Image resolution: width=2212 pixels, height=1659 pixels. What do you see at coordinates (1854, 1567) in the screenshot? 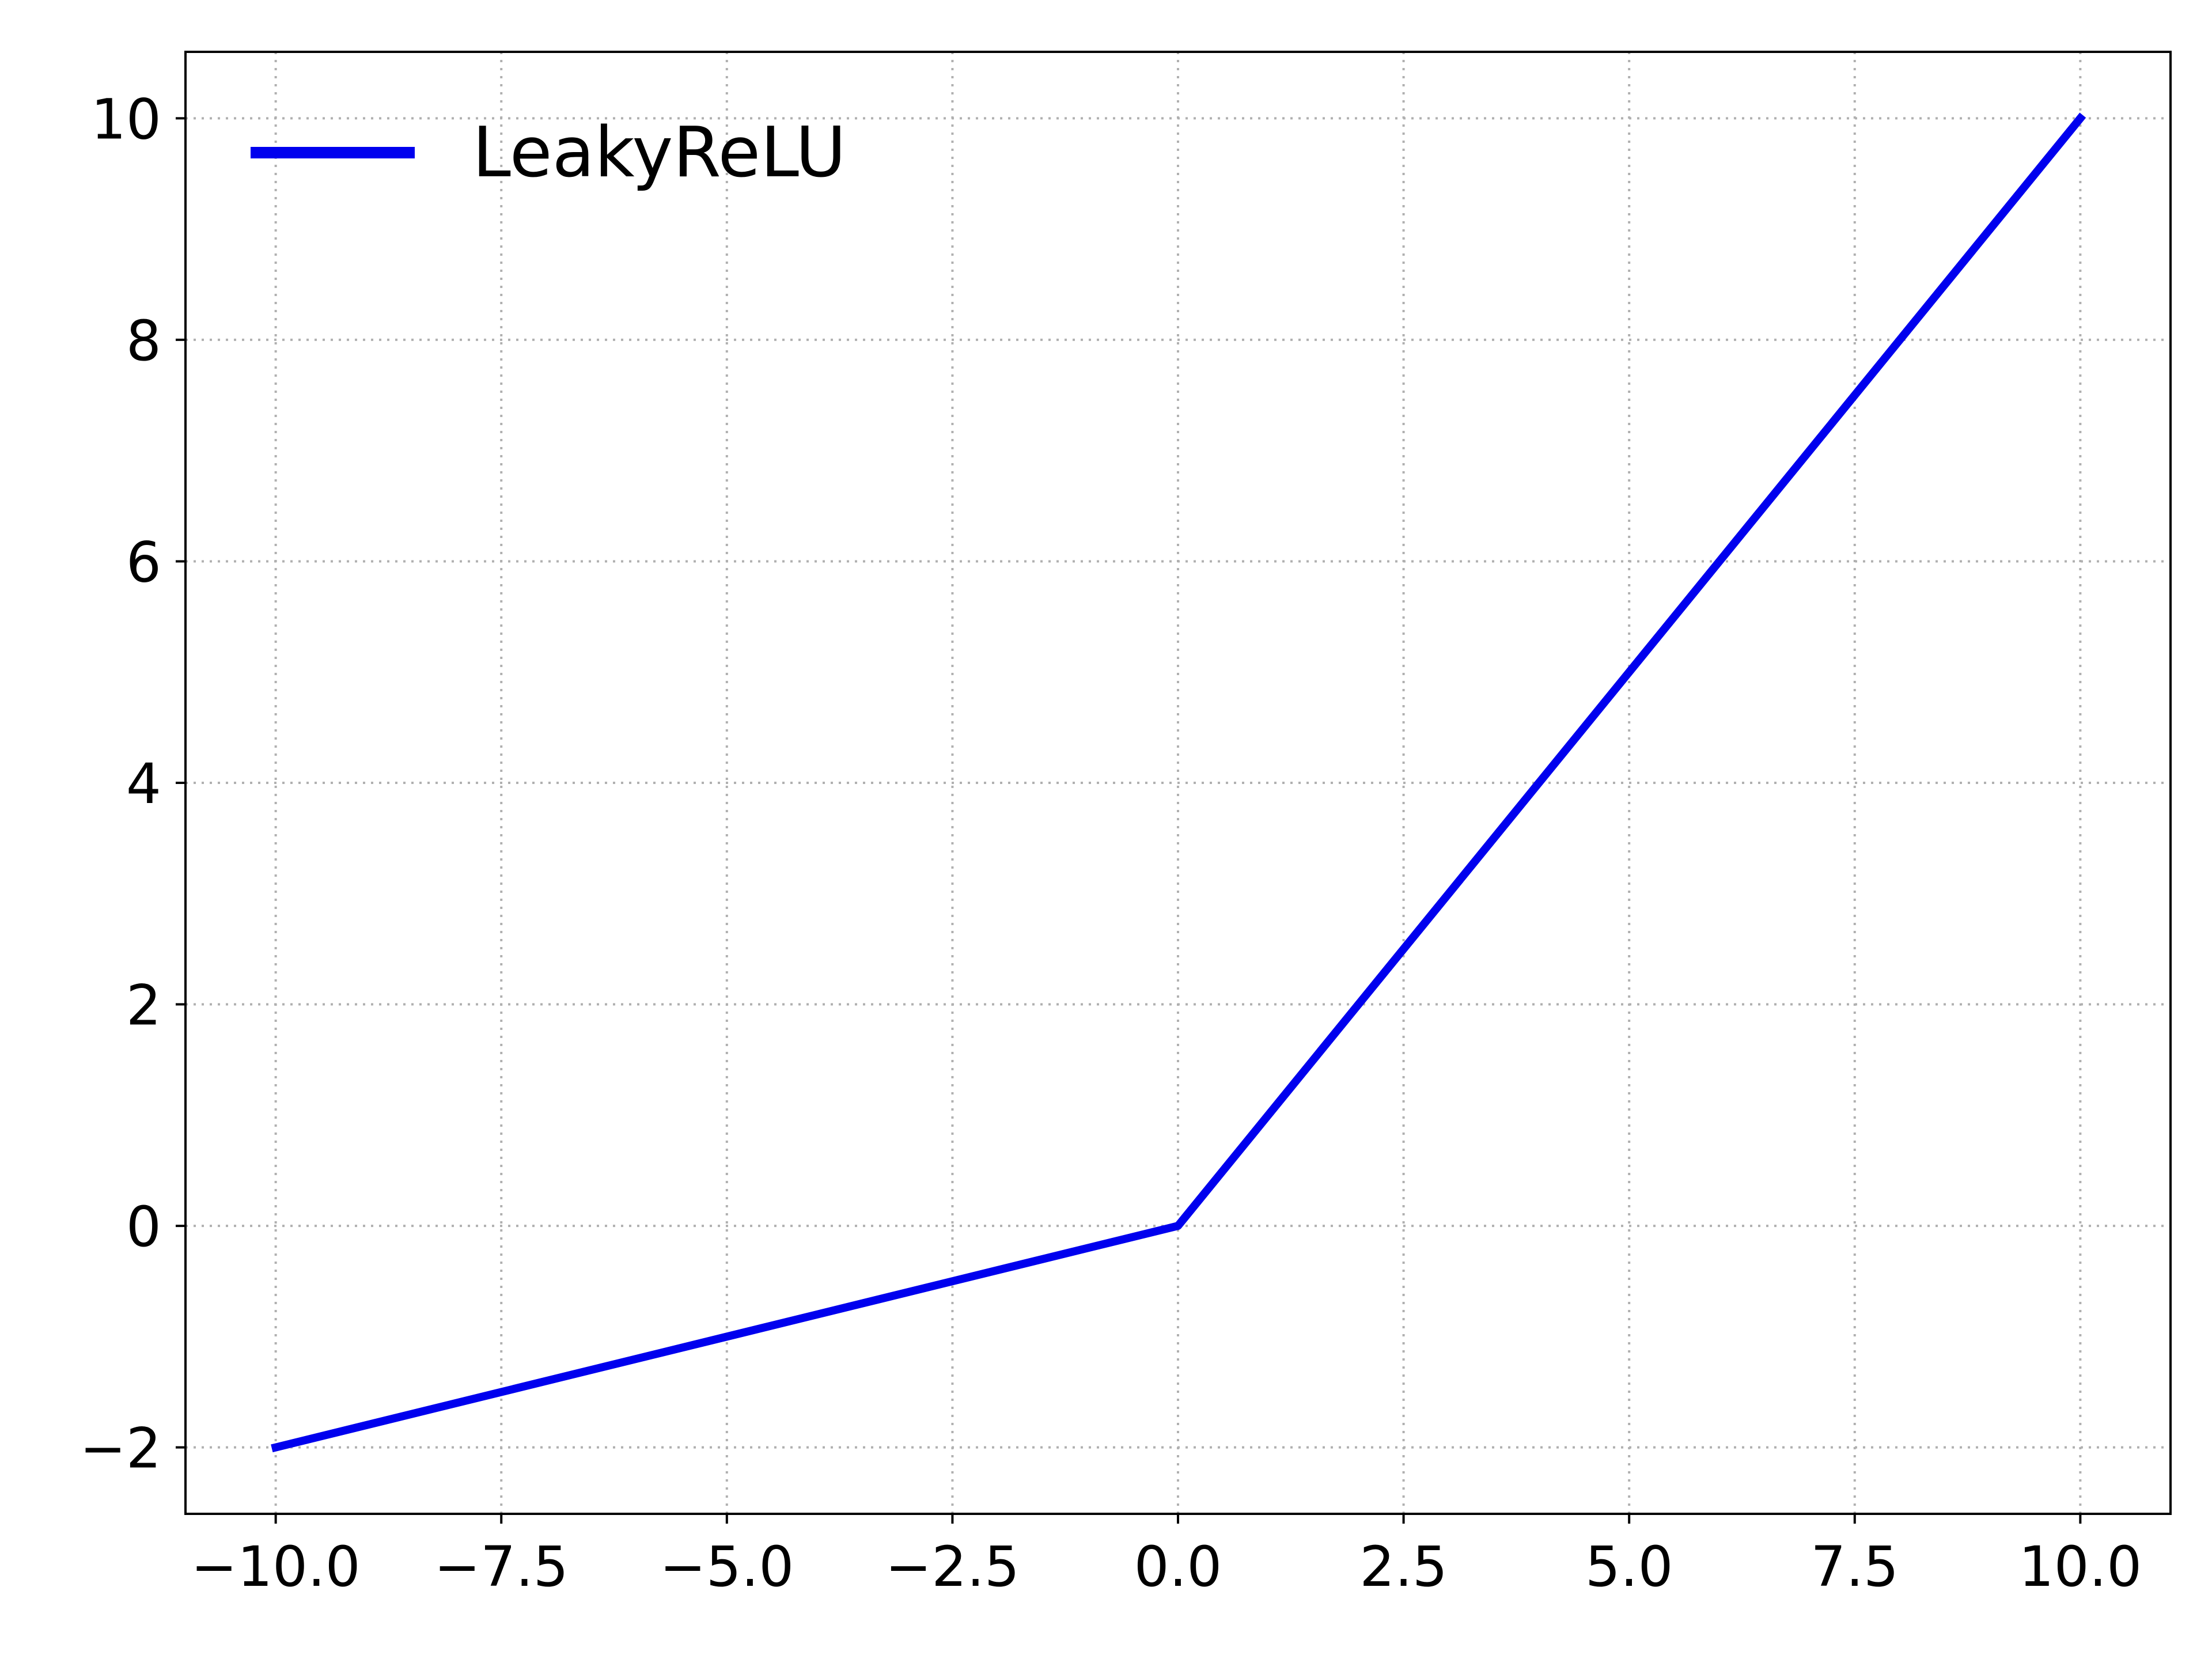
I see `x-tick-label: 7.5` at bounding box center [1854, 1567].